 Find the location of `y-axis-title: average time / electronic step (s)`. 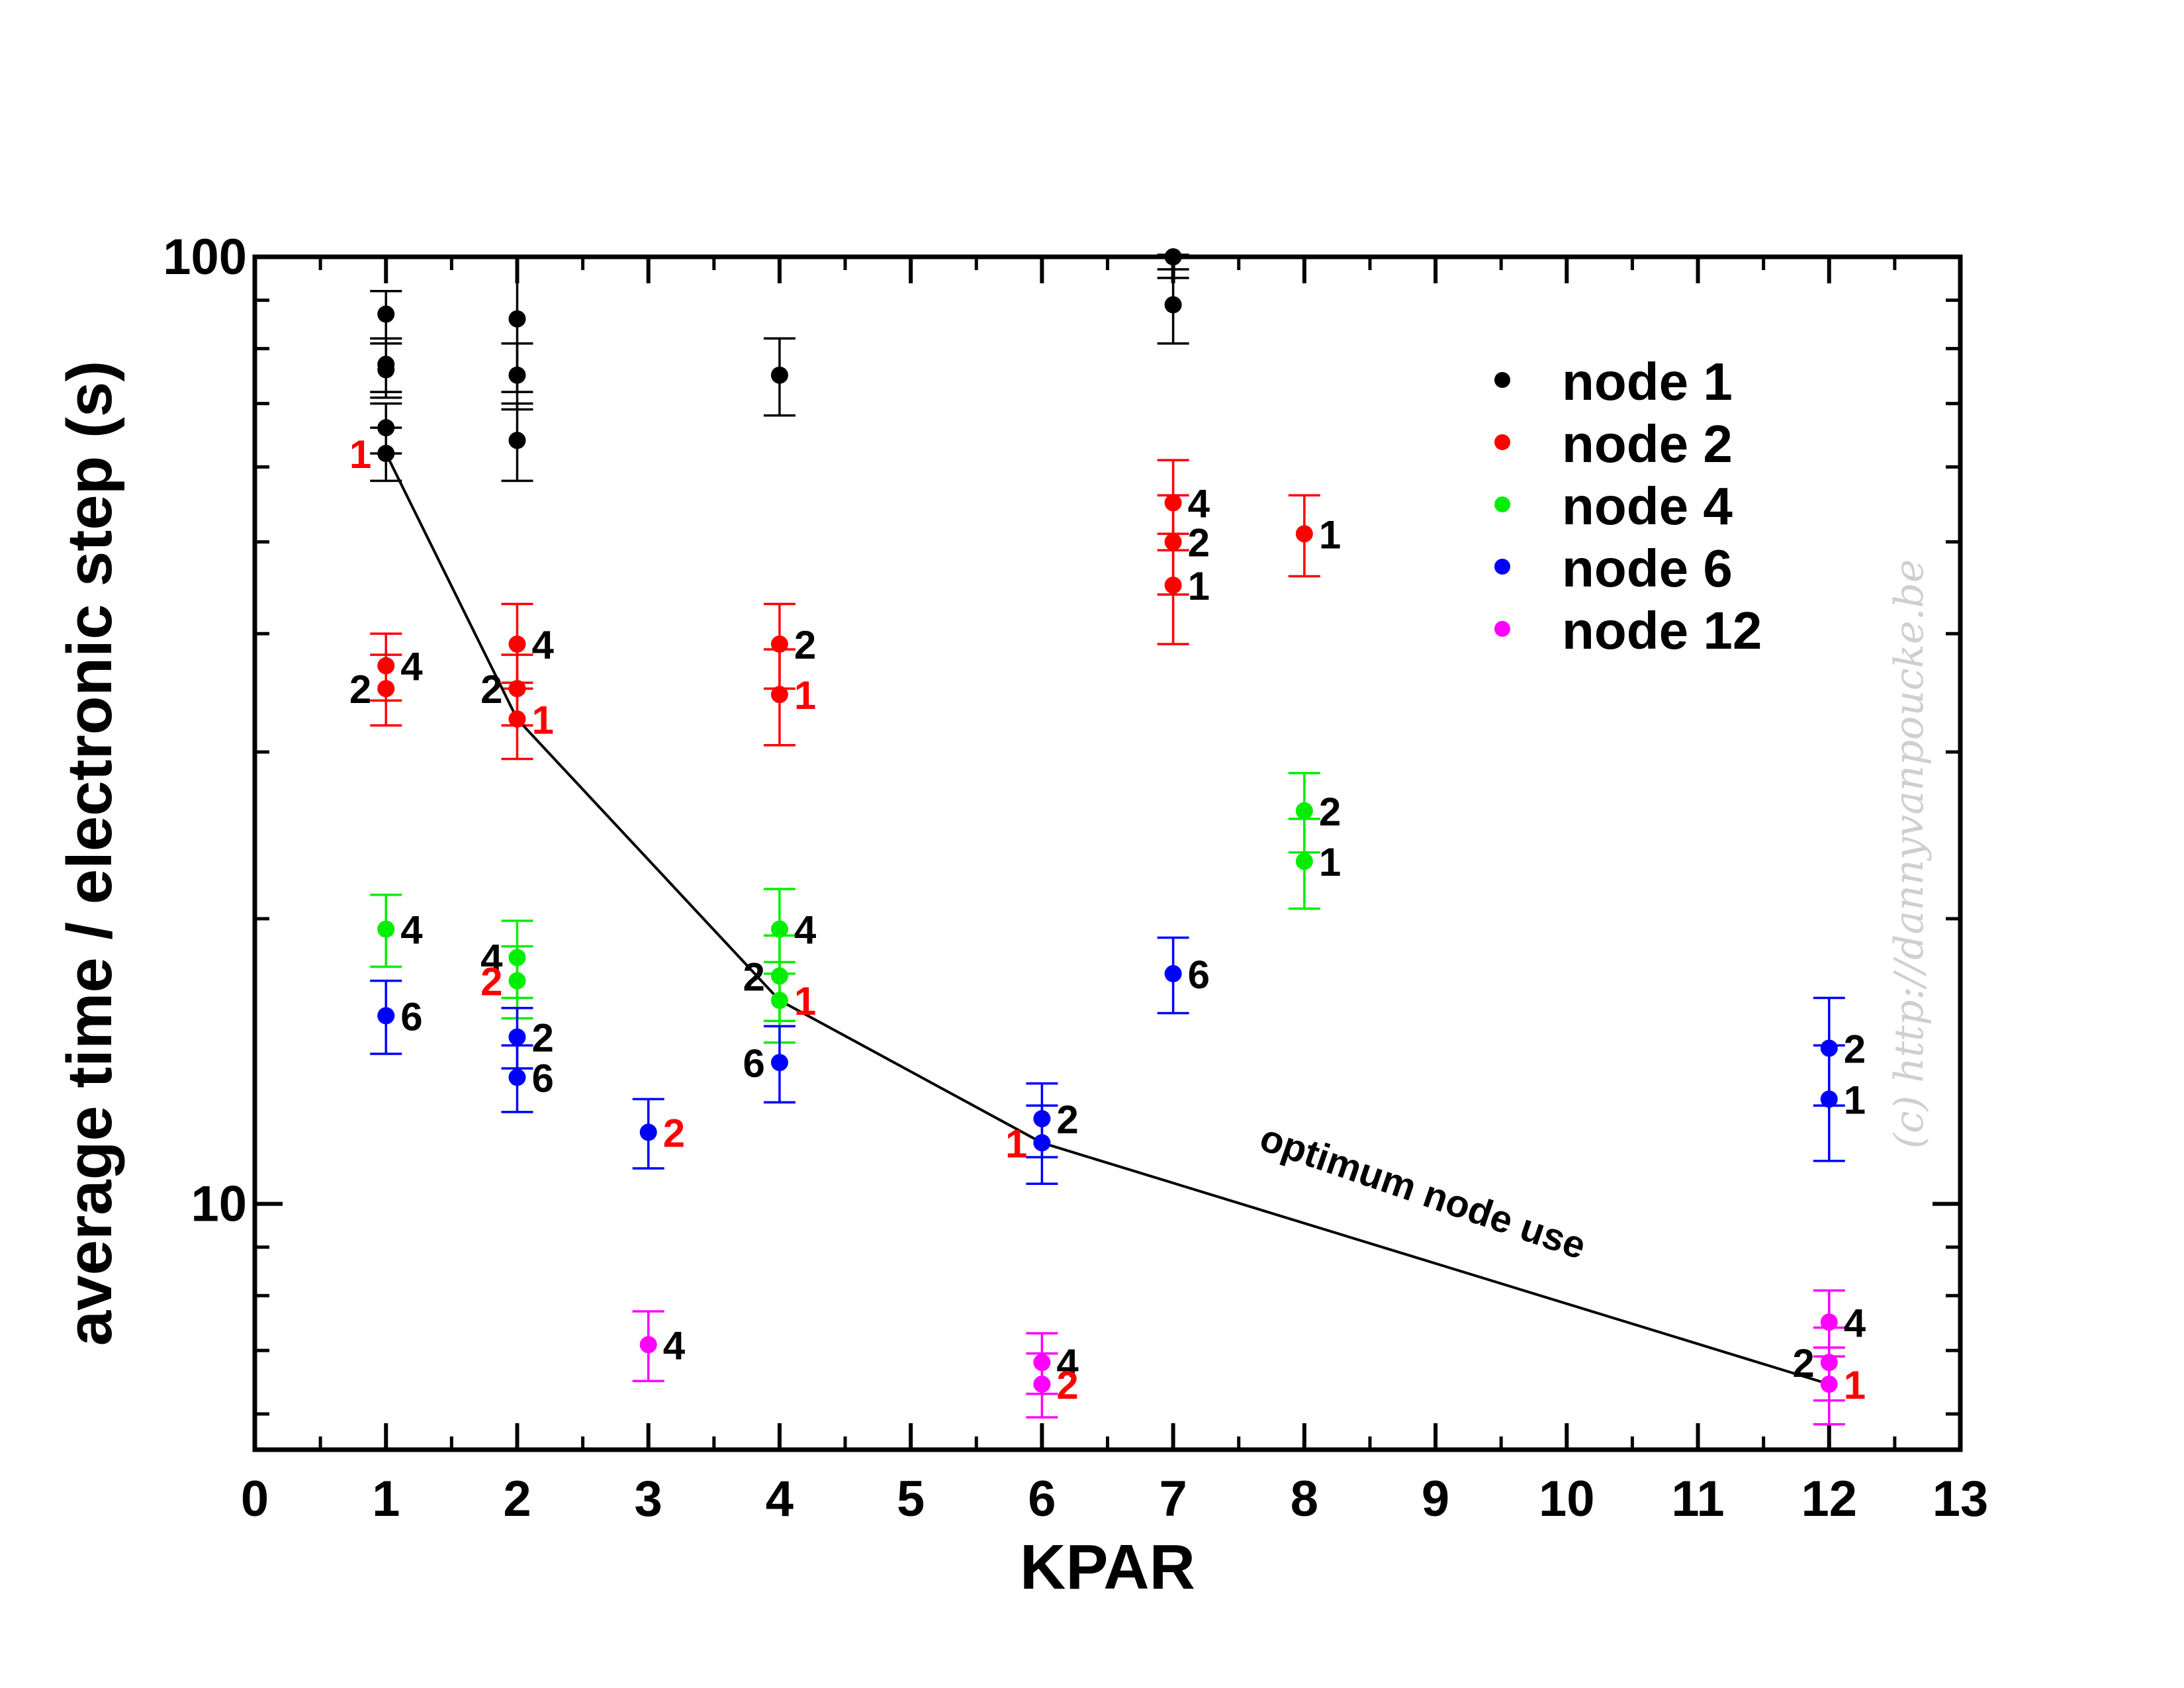

y-axis-title: average time / electronic step (s) is located at coordinates (89, 853).